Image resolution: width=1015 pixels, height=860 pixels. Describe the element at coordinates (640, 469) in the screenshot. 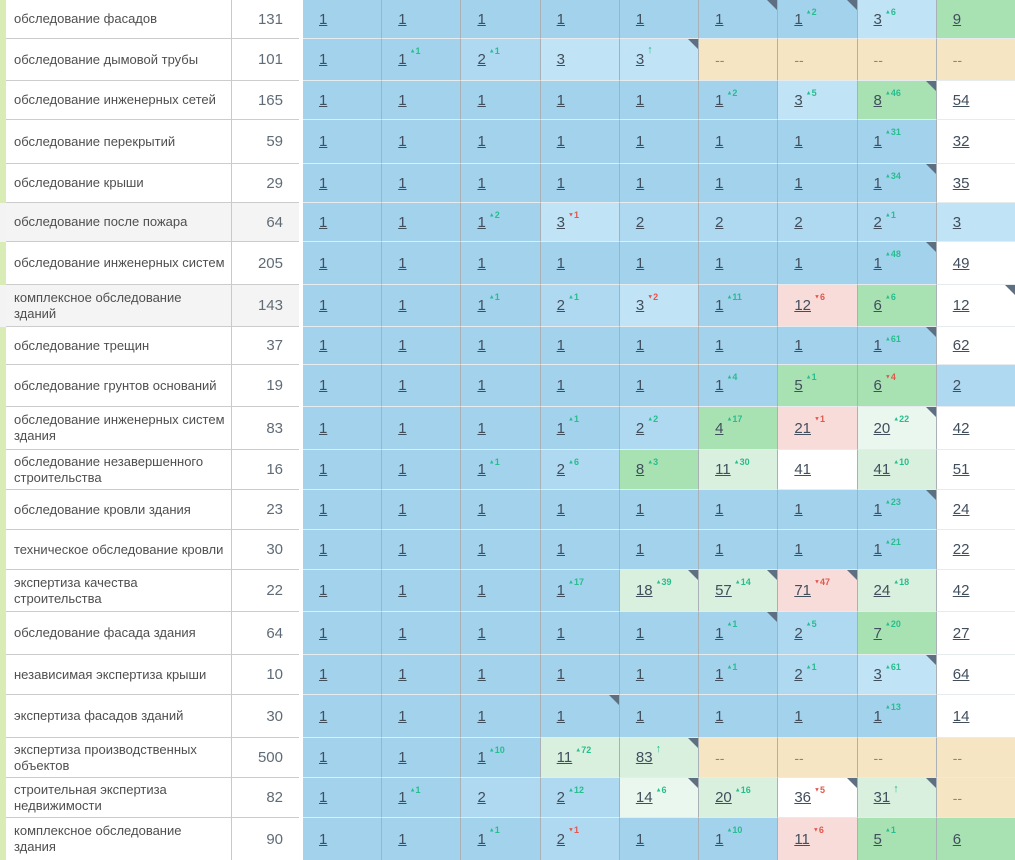

I see `position-link: 8` at that location.